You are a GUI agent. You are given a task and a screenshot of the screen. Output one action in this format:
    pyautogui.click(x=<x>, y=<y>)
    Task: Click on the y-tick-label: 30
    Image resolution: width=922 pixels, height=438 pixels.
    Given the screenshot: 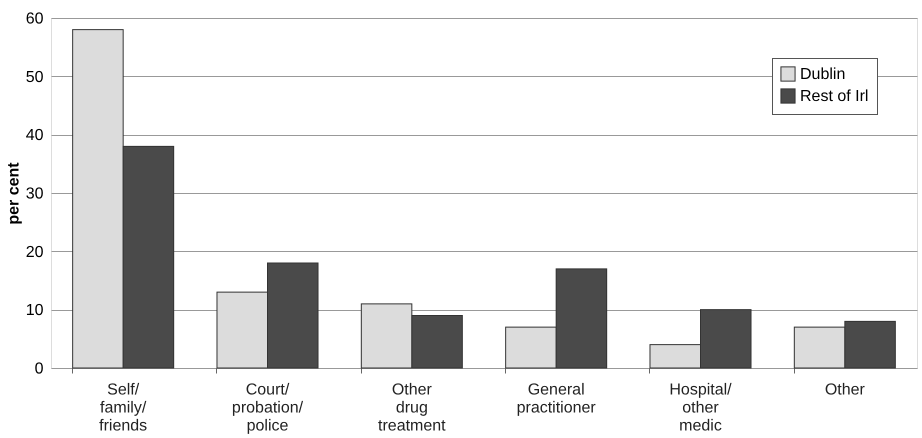 What is the action you would take?
    pyautogui.click(x=35, y=194)
    